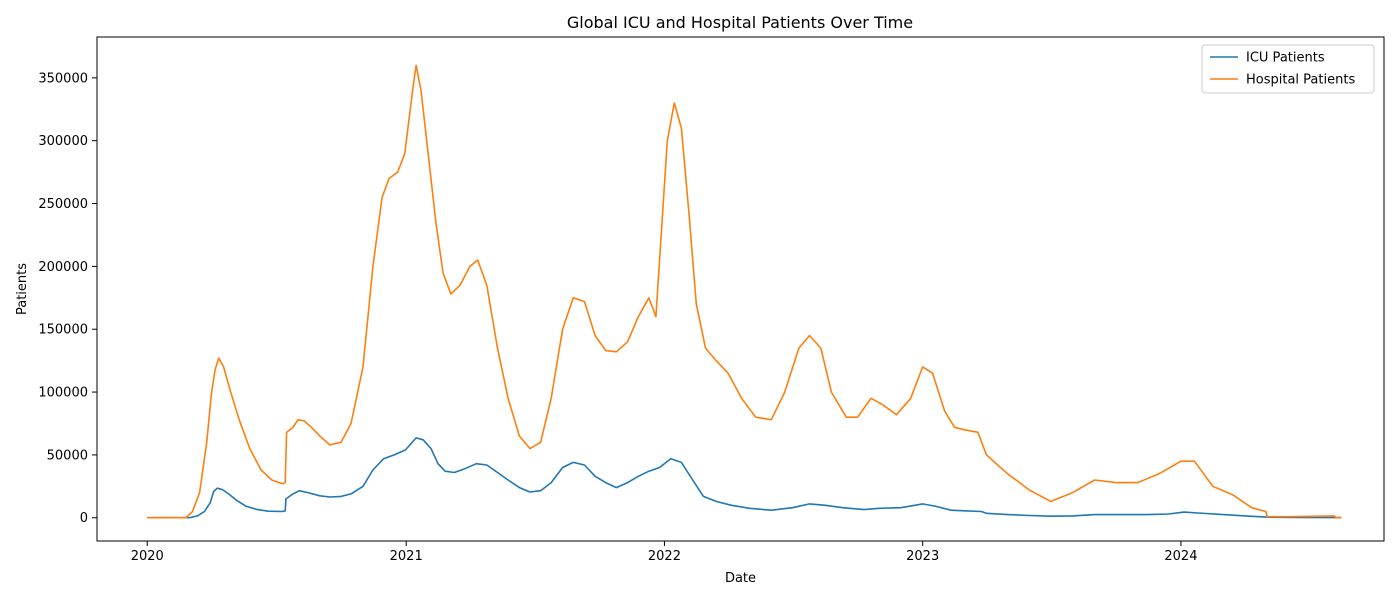  I want to click on y-tick-label: 300000, so click(63, 141).